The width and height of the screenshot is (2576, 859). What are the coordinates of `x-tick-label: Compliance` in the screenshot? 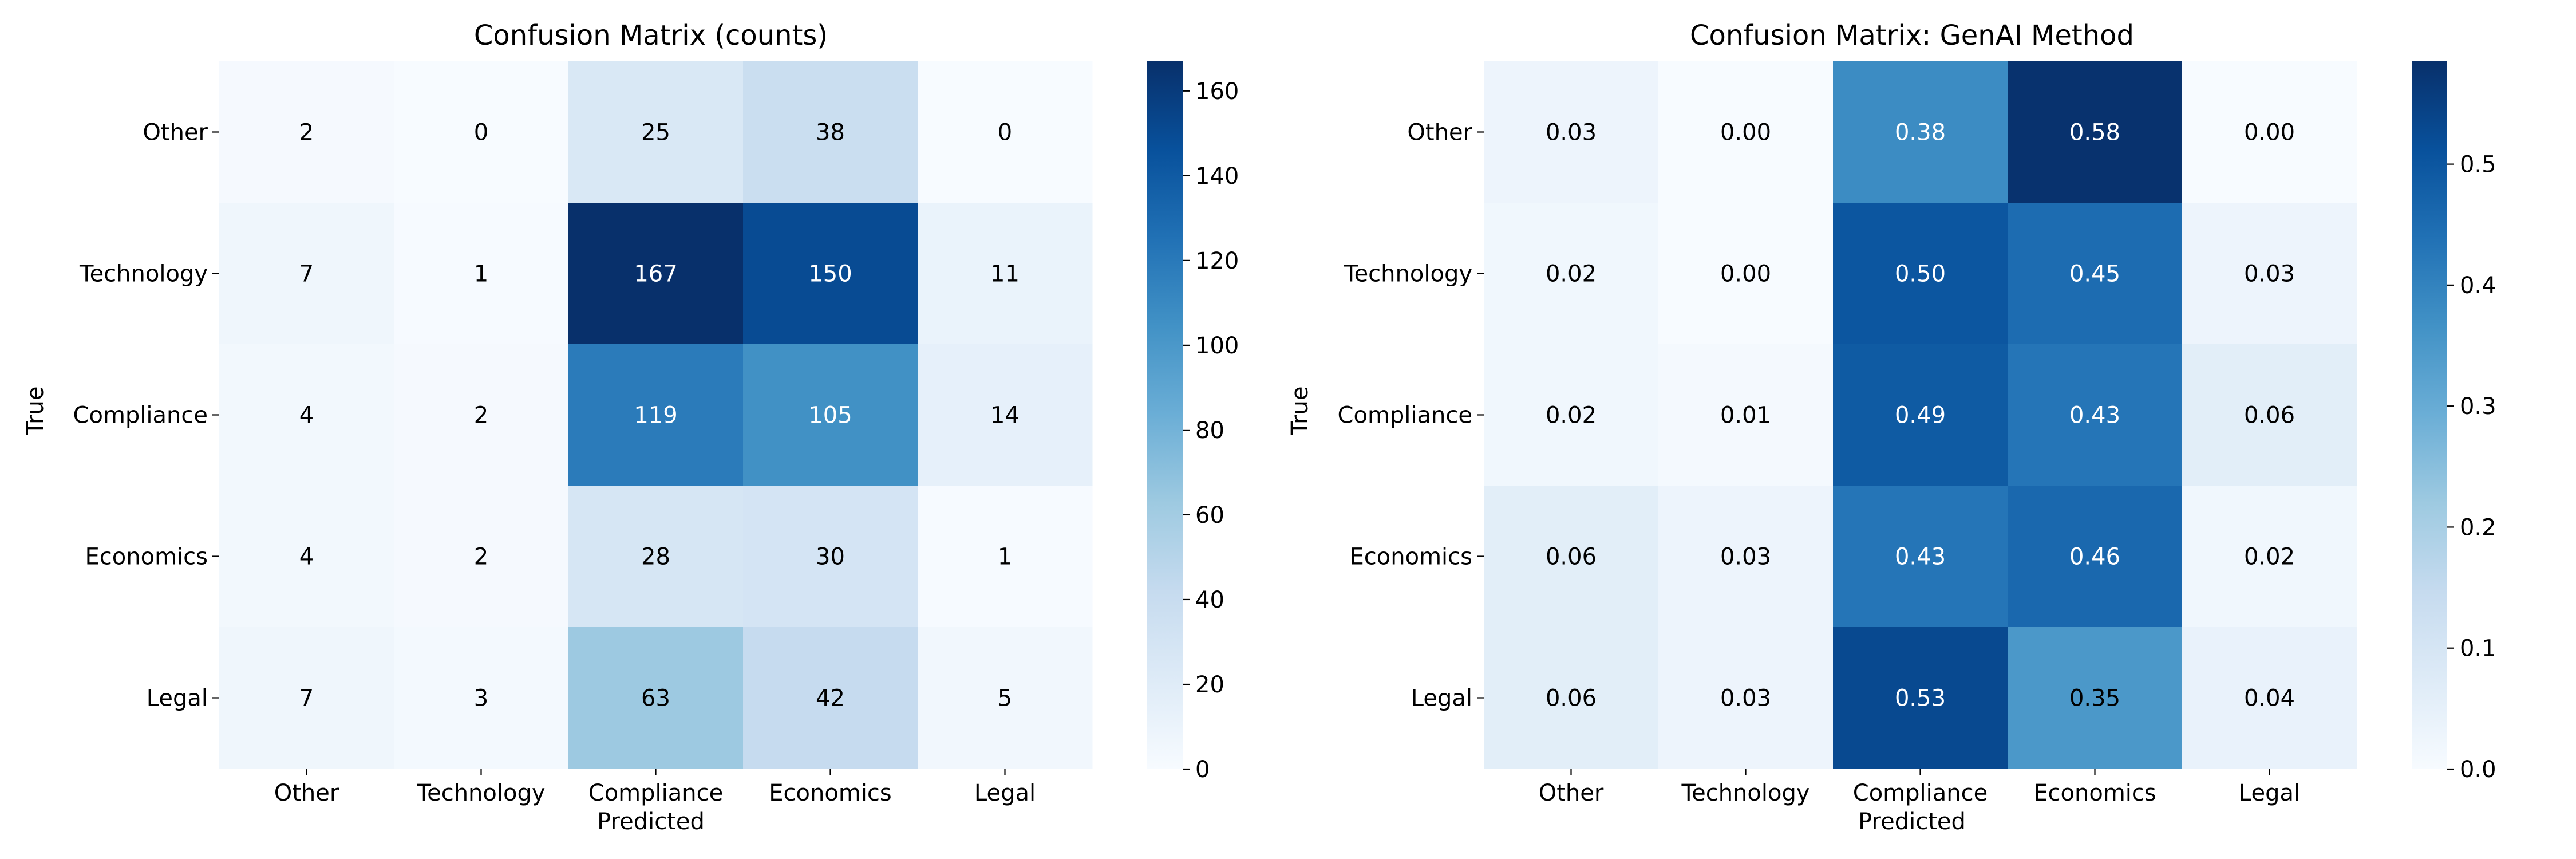 It's located at (1920, 793).